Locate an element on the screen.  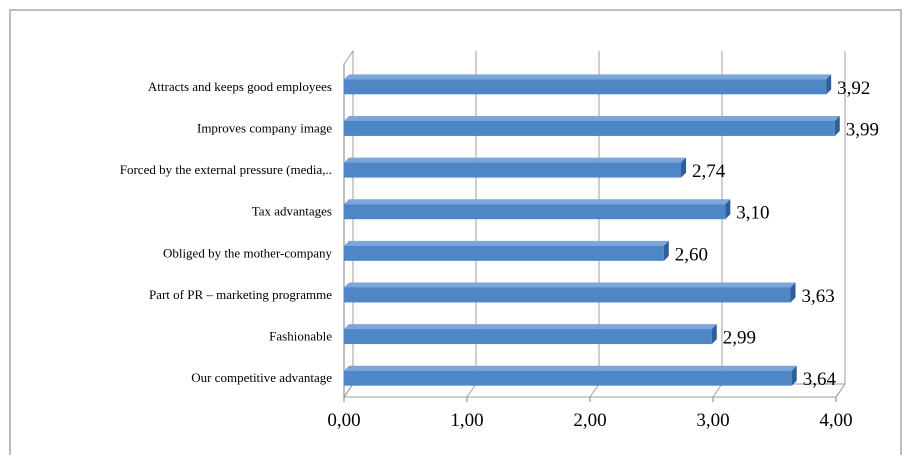
category-label: Part of PR – marketing programme is located at coordinates (240, 294).